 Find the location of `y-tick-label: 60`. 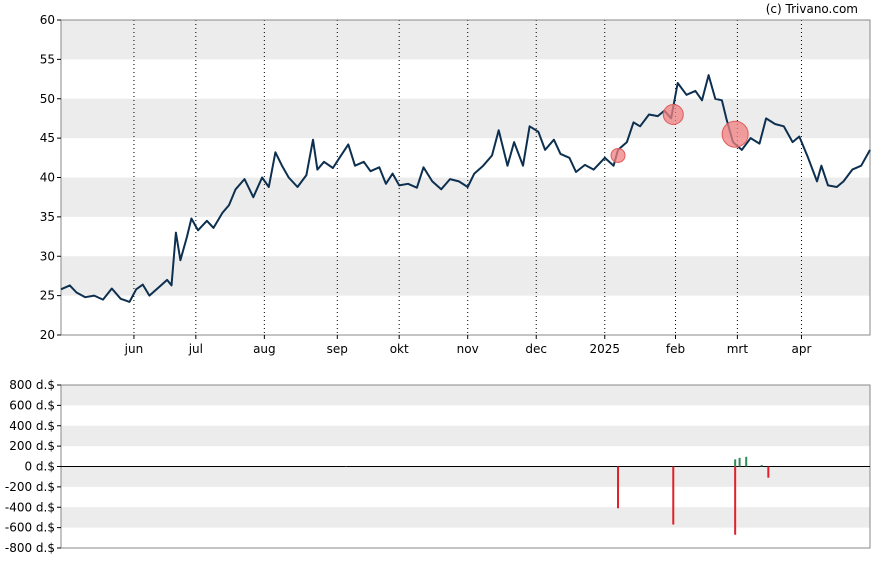

y-tick-label: 60 is located at coordinates (47, 20).